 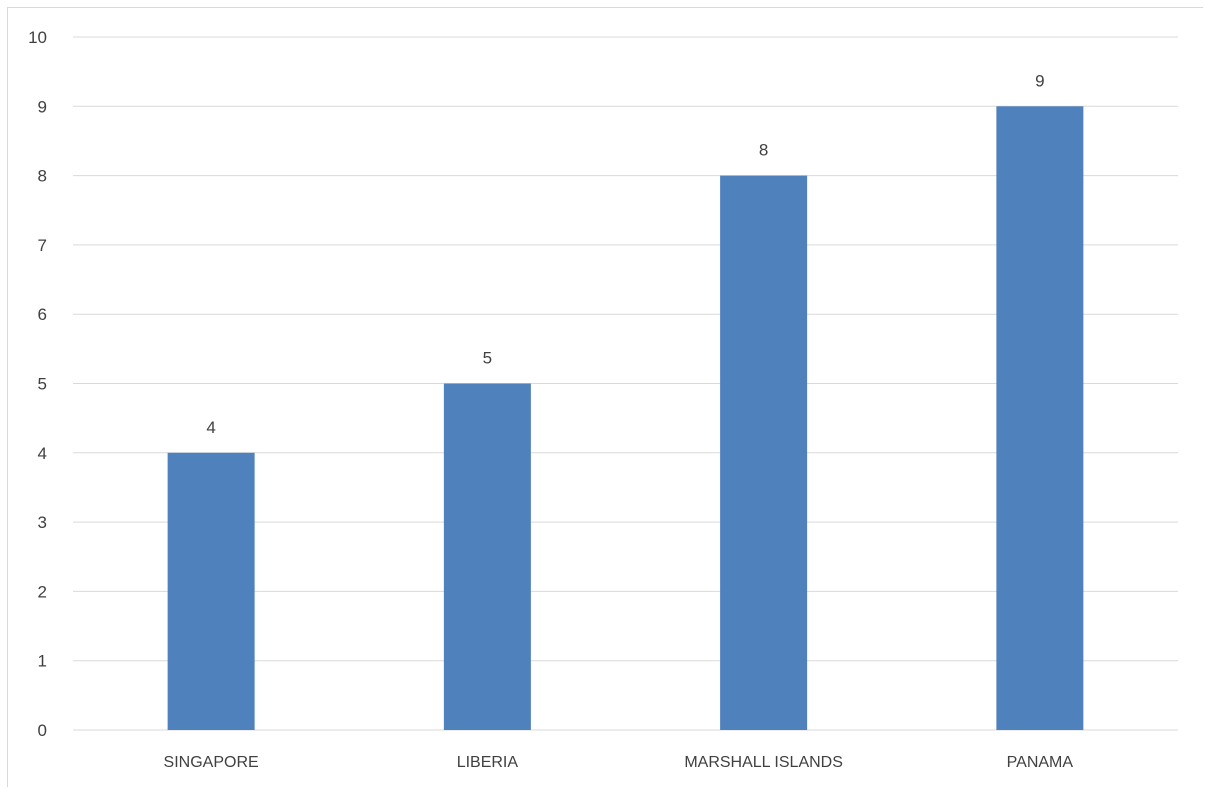 I want to click on y-tick-label: 2, so click(x=42, y=591).